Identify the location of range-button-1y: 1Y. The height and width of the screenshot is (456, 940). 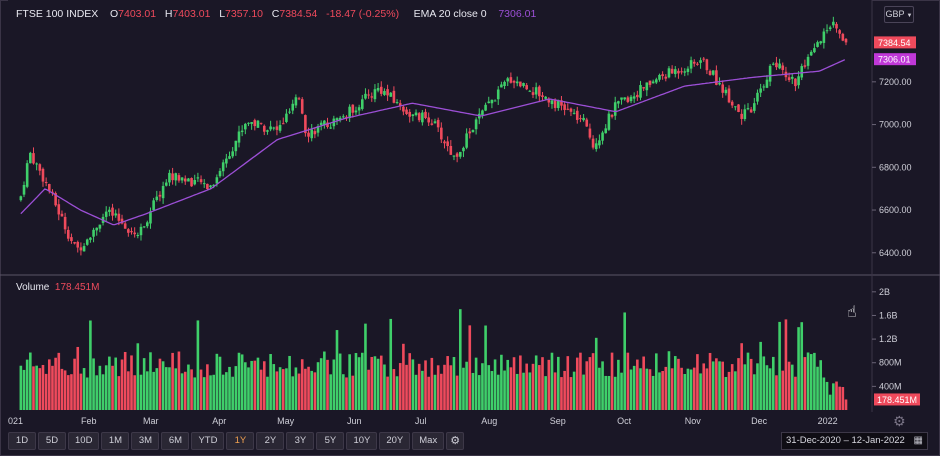
(240, 441).